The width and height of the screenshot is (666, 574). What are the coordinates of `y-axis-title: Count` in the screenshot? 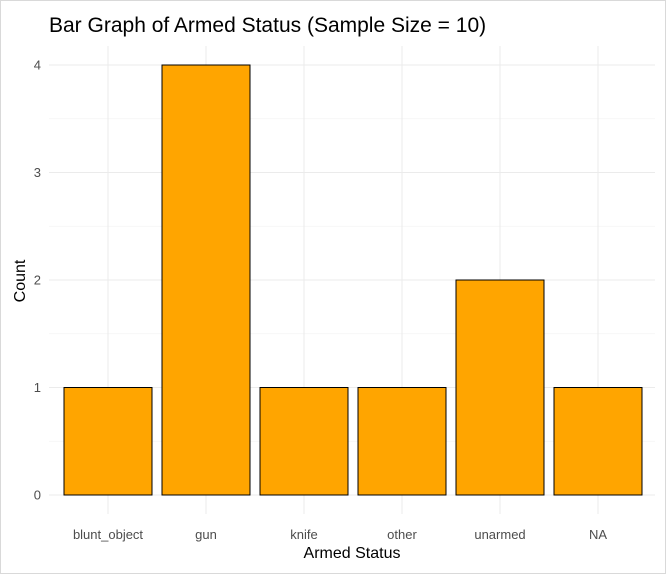 It's located at (20, 280).